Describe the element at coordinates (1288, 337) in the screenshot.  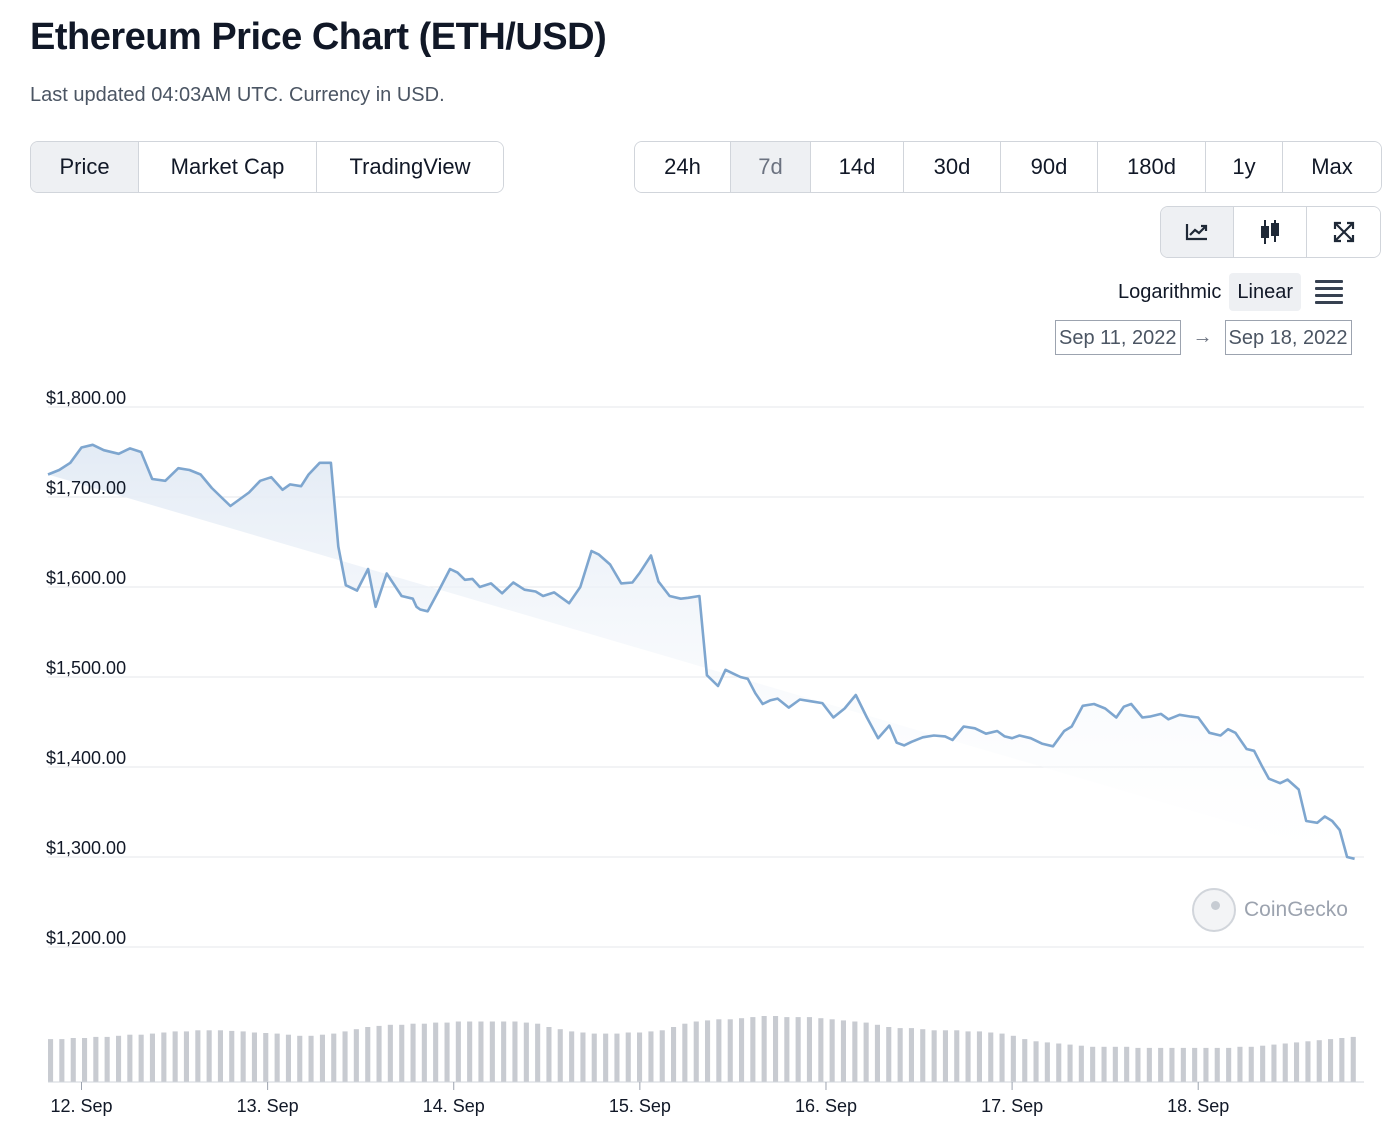
I see `date-to-input: Sep 18, 2022` at that location.